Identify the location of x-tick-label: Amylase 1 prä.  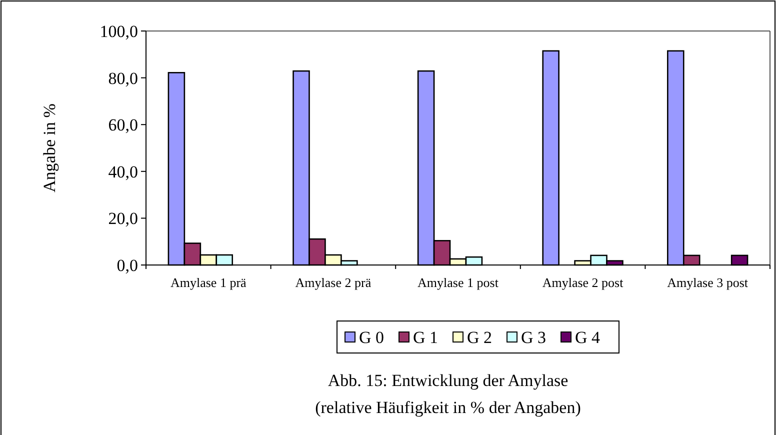
(208, 282).